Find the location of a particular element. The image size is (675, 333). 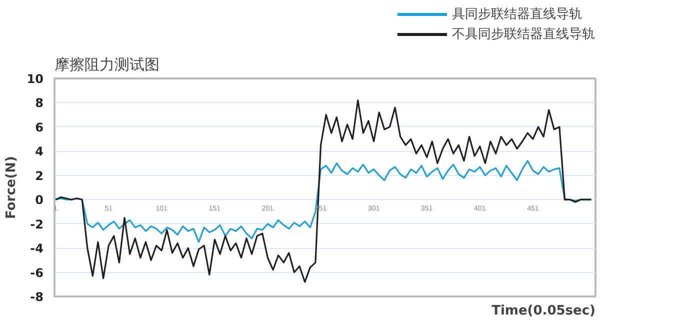

x-axis-title: Time(0.05sec) is located at coordinates (544, 311).